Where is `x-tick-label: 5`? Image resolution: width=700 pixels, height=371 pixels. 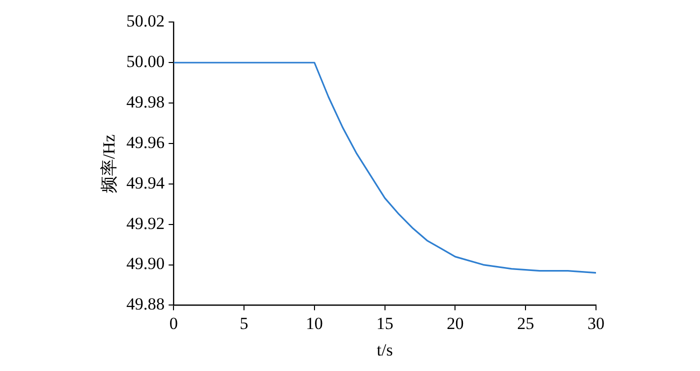
x-tick-label: 5 is located at coordinates (244, 323).